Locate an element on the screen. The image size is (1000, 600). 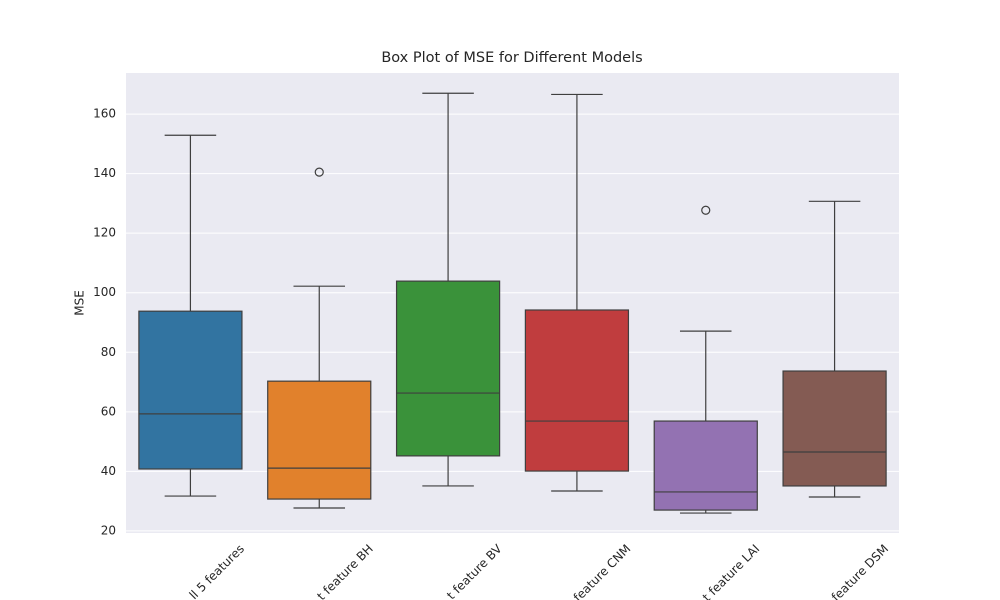
y-tick-label: 40 is located at coordinates (108, 471).